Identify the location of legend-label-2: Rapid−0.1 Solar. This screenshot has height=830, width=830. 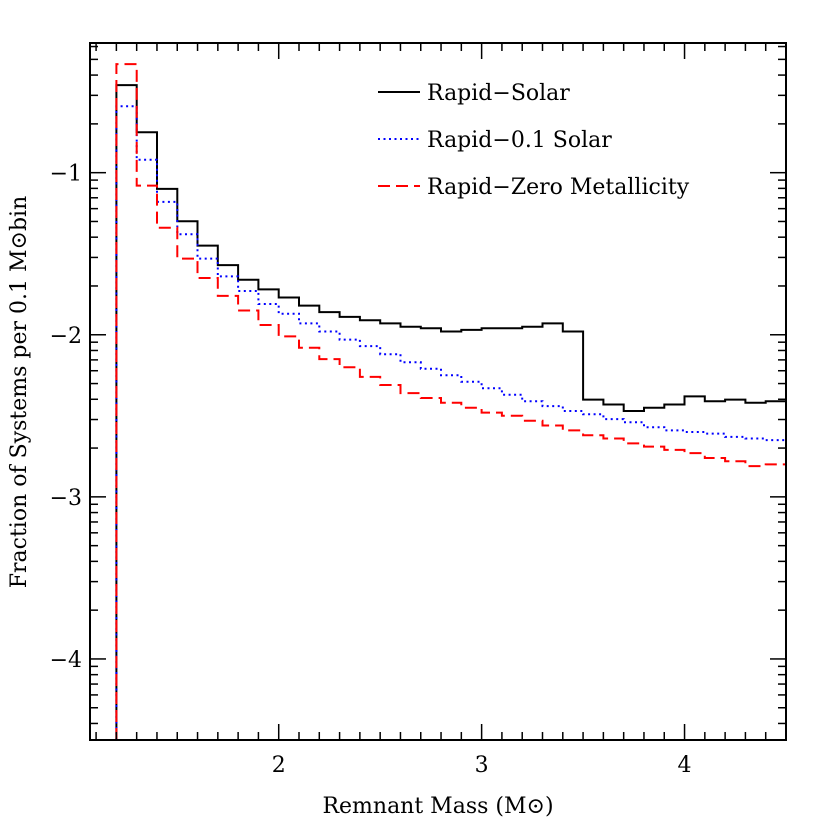
(519, 140).